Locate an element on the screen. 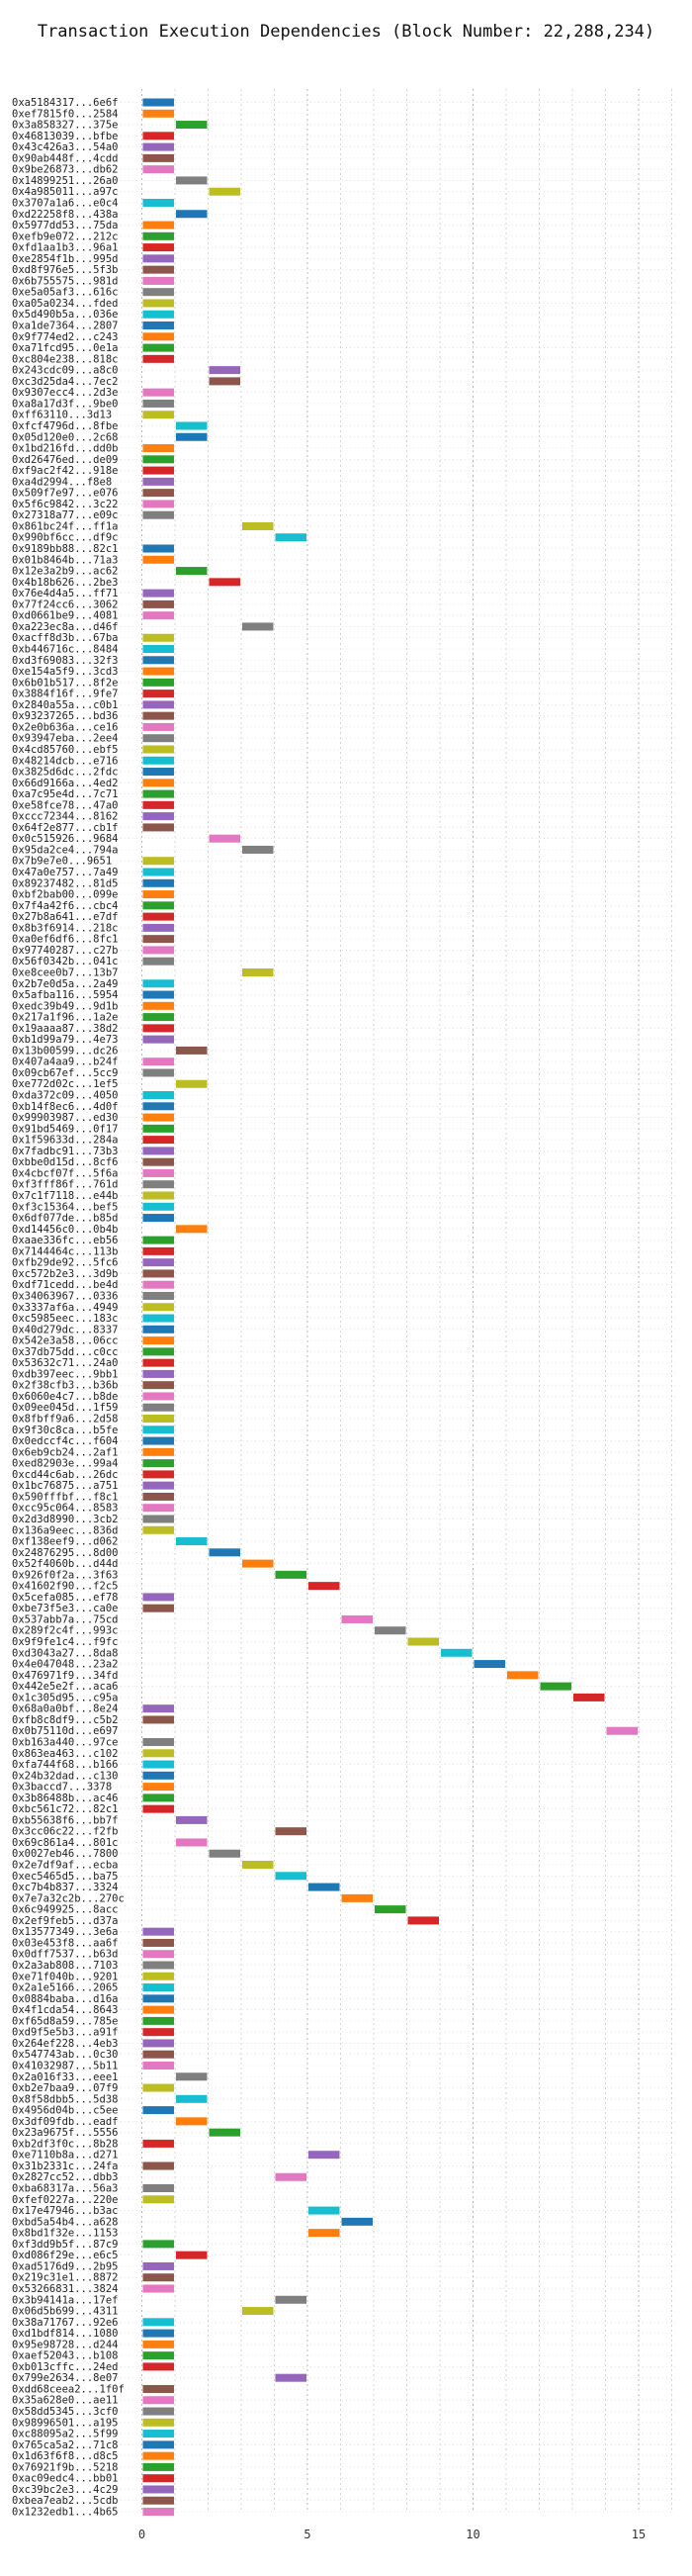 This screenshot has height=2576, width=692. row-label: 0x2f38cfb3...b36b is located at coordinates (65, 1386).